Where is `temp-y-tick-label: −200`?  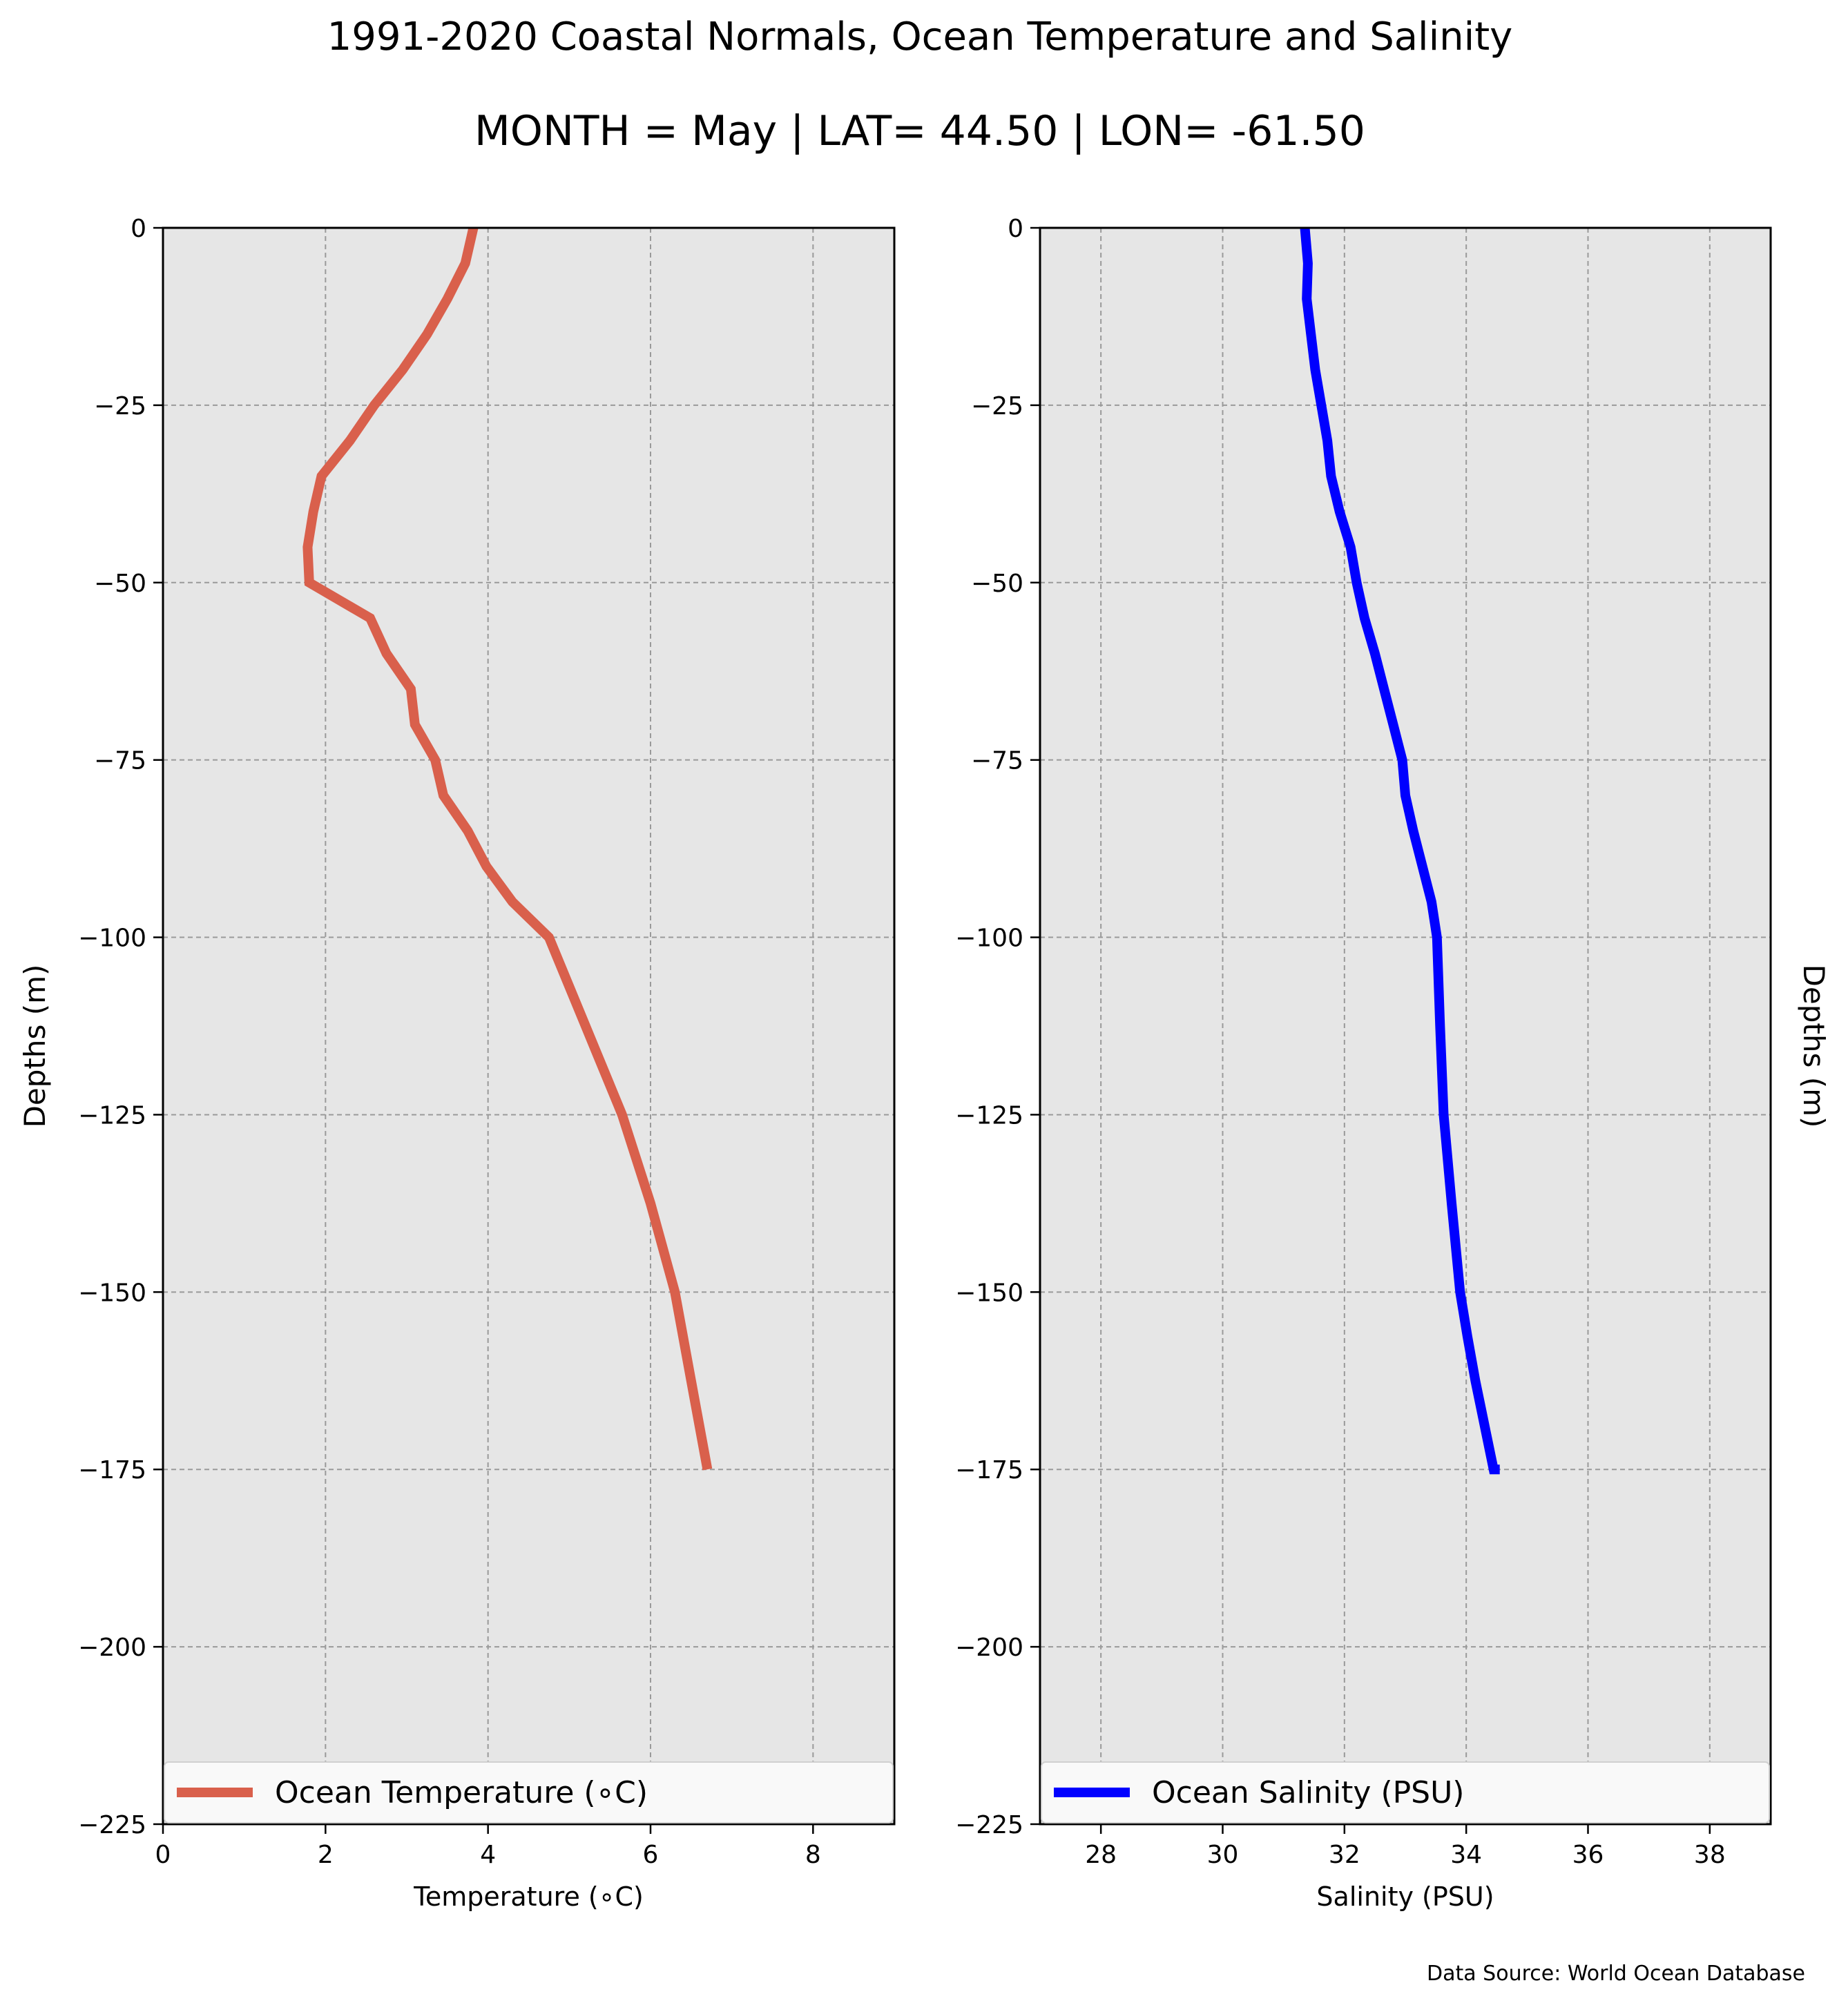 temp-y-tick-label: −200 is located at coordinates (112, 1648).